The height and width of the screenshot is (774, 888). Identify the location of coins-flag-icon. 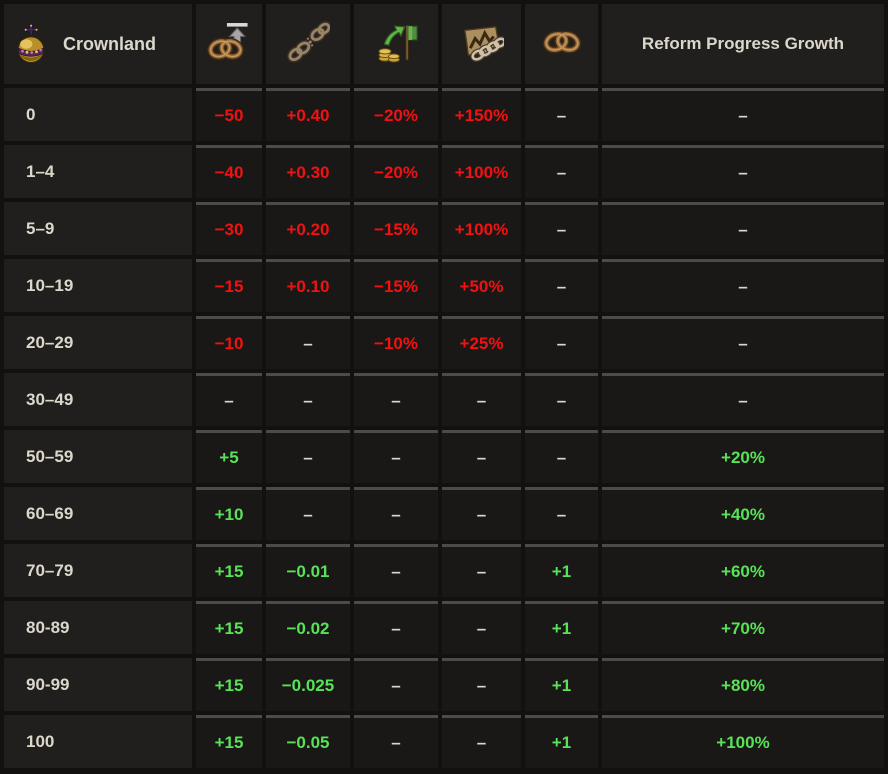
(396, 42).